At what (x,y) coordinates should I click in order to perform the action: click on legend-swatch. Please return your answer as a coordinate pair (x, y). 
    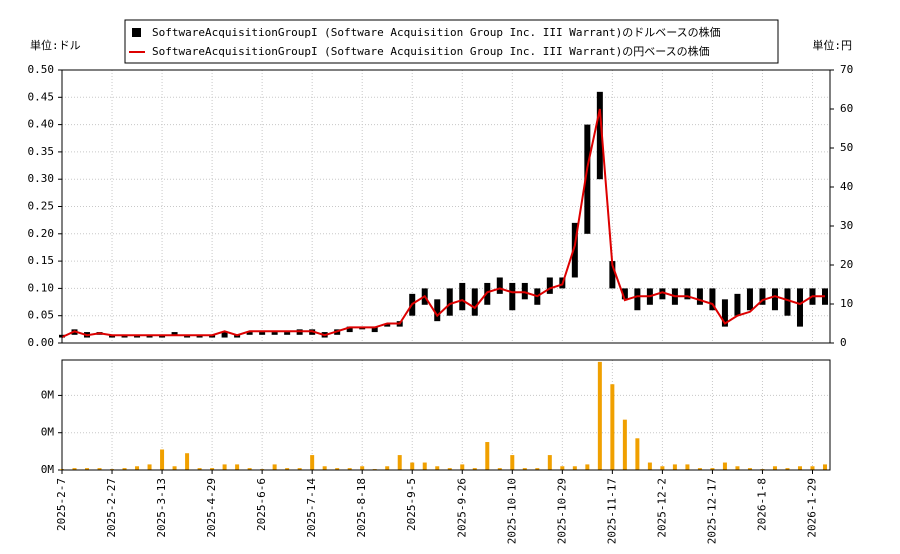
    Looking at the image, I should click on (136, 32).